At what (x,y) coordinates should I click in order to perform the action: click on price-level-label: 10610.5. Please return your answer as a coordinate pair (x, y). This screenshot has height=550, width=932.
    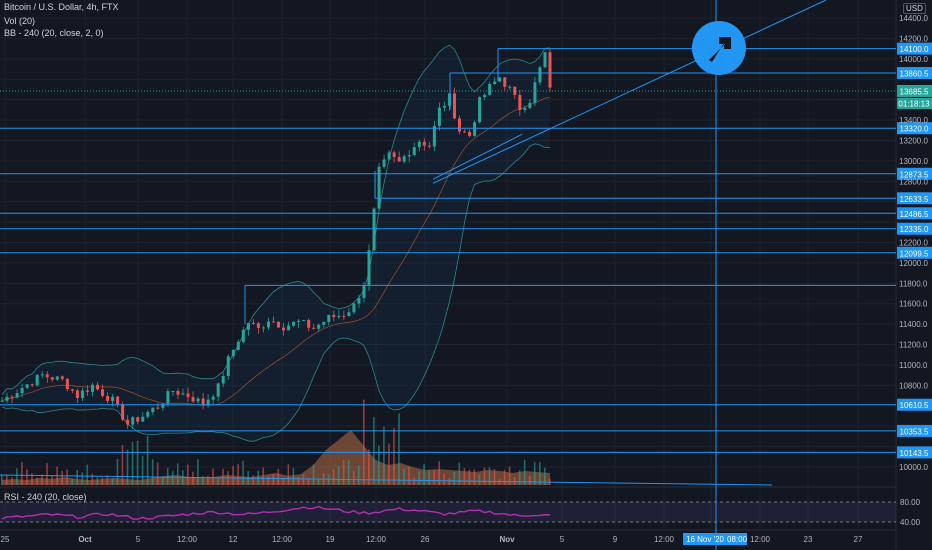
    Looking at the image, I should click on (914, 405).